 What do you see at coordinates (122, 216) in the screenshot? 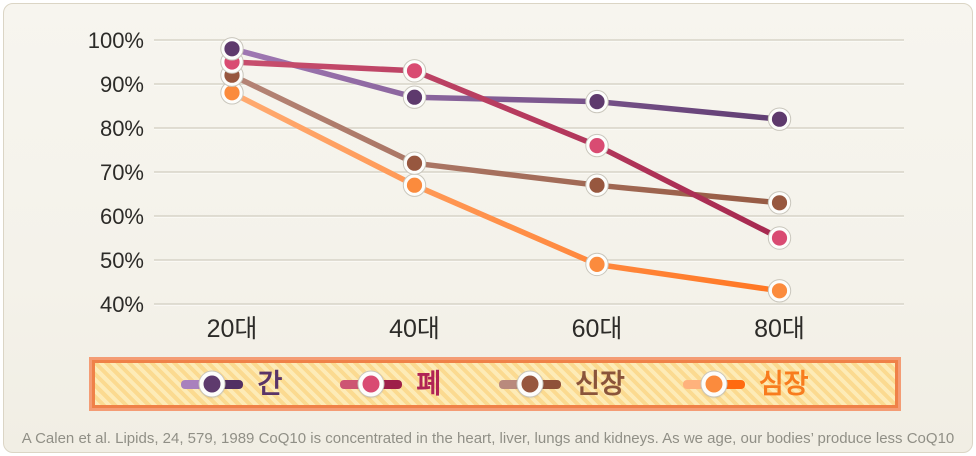
I see `y-tick-label: 60%` at bounding box center [122, 216].